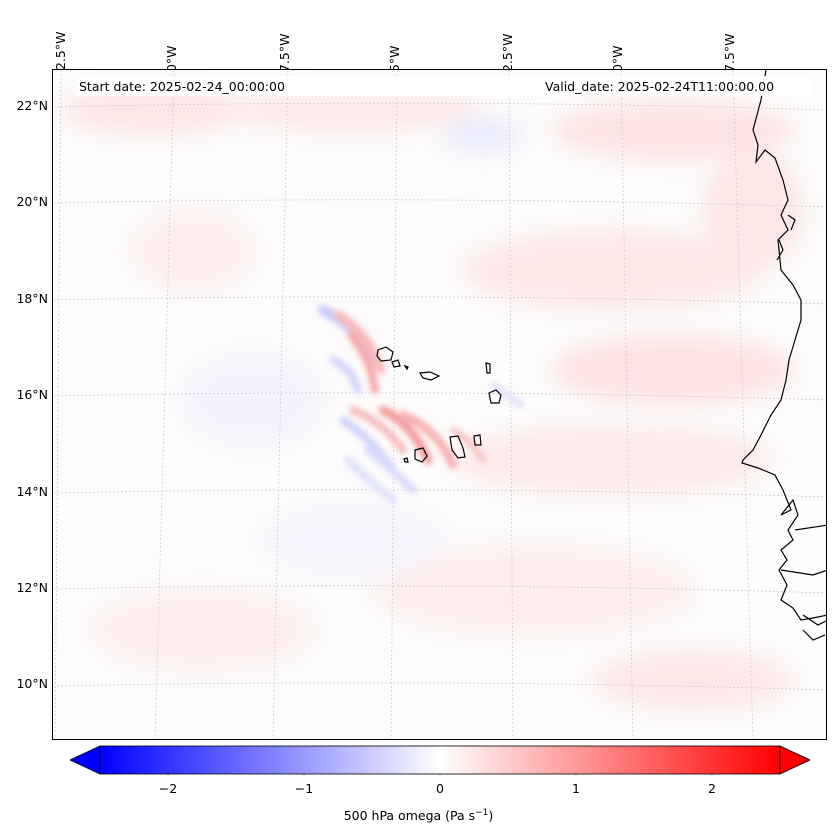 This screenshot has width=837, height=839. I want to click on lat-label-20n: 20°N, so click(32, 201).